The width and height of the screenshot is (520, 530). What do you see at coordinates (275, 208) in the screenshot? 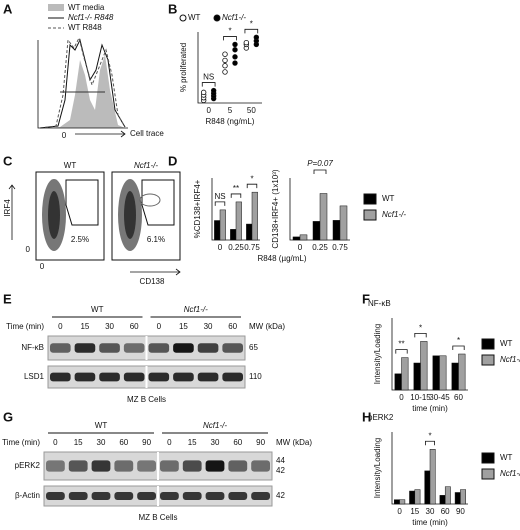
I see `y-axis-label: CD138+IRF4+ (1x10³)` at bounding box center [275, 208].